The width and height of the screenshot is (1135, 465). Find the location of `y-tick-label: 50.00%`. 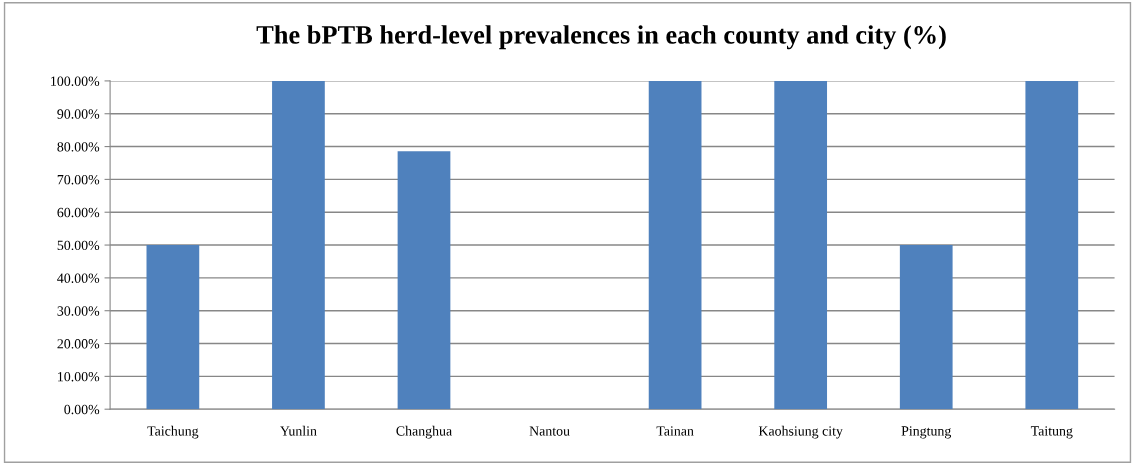

y-tick-label: 50.00% is located at coordinates (78, 245).